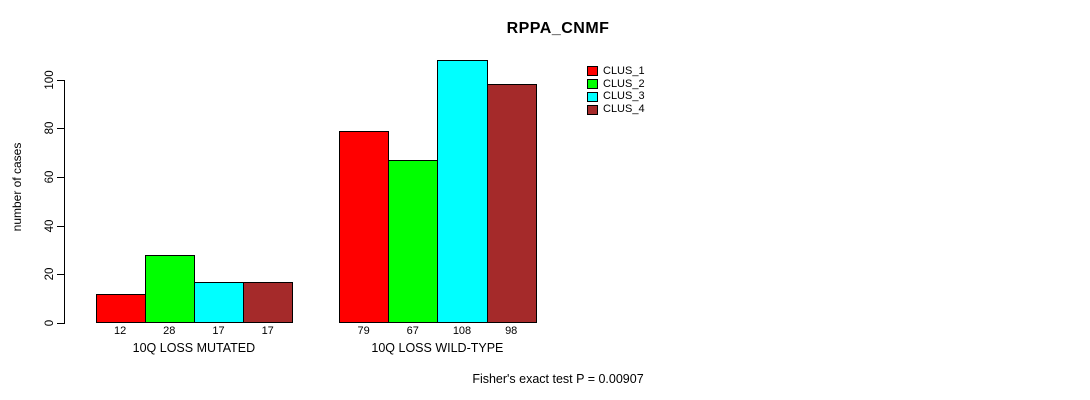 The image size is (1090, 400). Describe the element at coordinates (50, 225) in the screenshot. I see `y-tick-label: 40` at that location.